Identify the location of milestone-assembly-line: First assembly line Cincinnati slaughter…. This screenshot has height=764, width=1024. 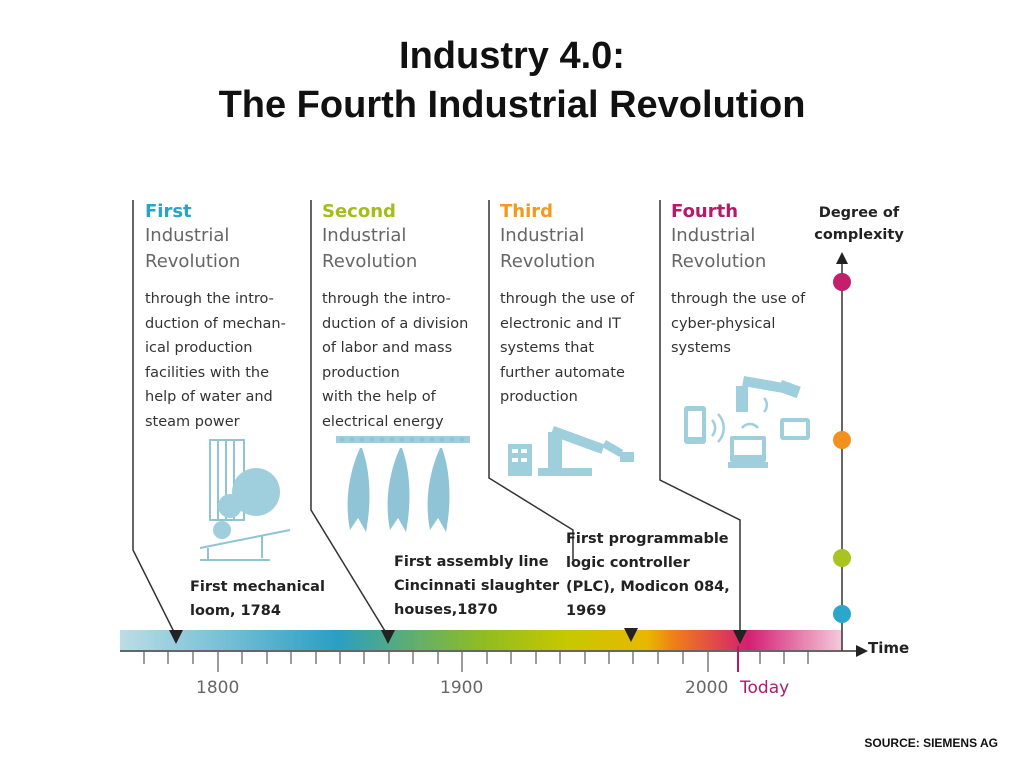
(476, 586).